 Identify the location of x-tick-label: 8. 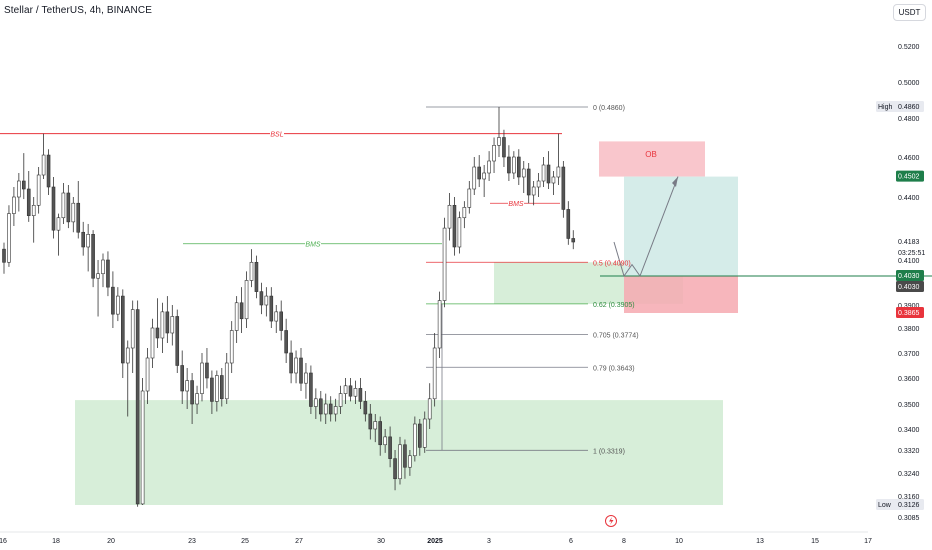
(624, 541).